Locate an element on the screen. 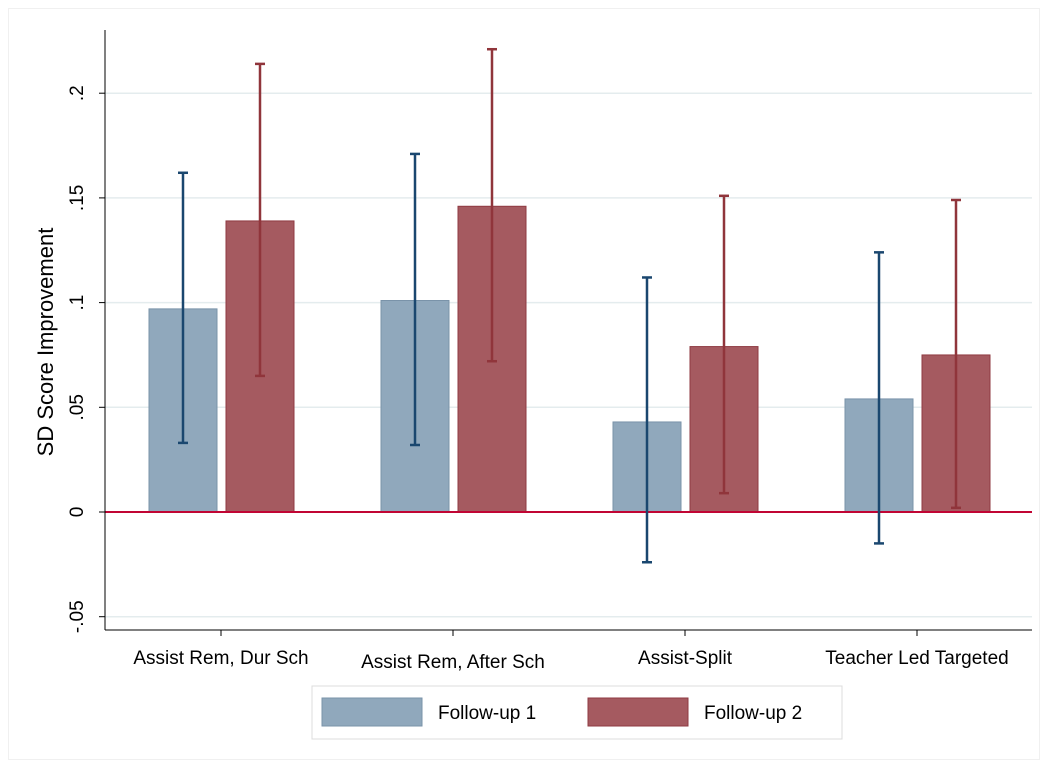 The width and height of the screenshot is (1047, 767). y-tick-label: 0 is located at coordinates (77, 512).